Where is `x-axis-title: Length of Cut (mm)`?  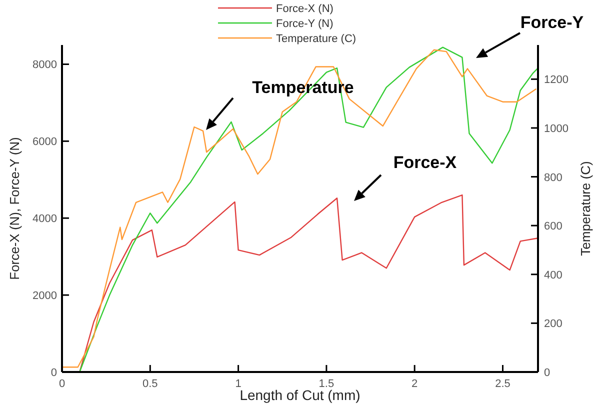
x-axis-title: Length of Cut (mm) is located at coordinates (300, 395).